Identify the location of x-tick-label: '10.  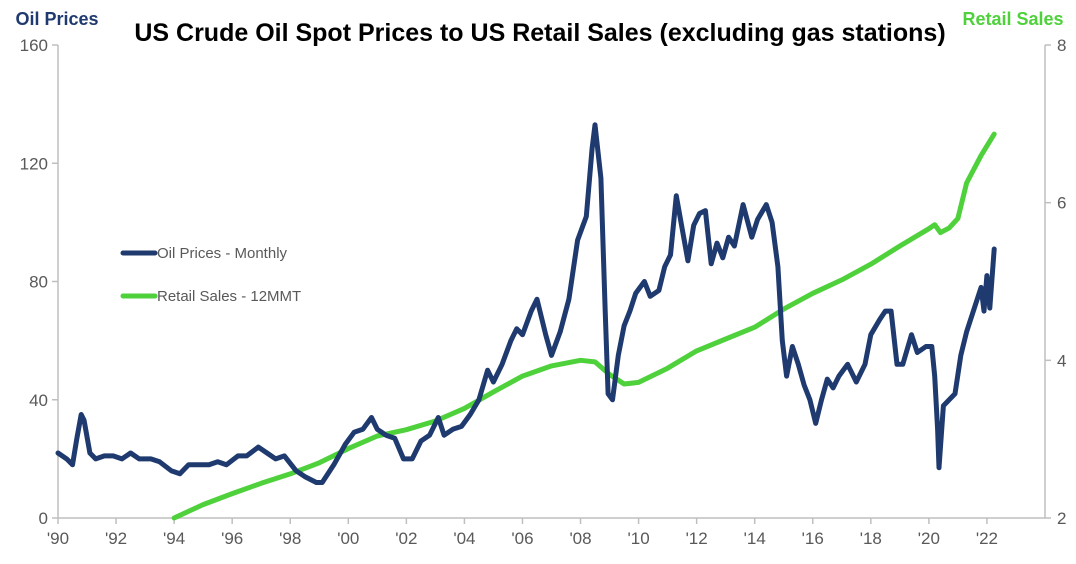
(639, 538).